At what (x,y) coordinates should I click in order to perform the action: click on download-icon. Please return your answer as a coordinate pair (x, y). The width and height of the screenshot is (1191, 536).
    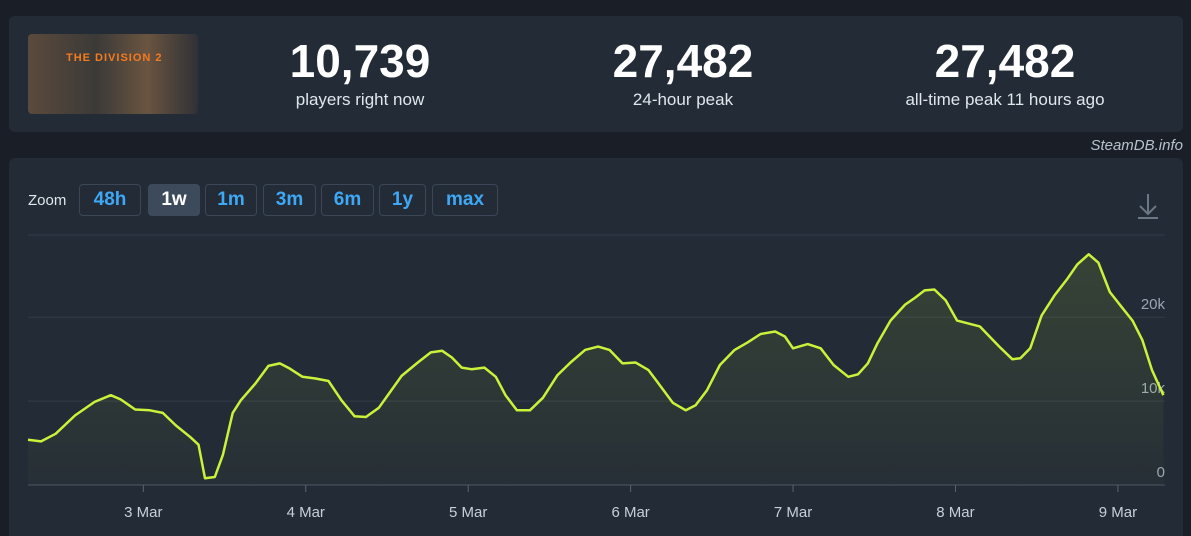
    Looking at the image, I should click on (1148, 206).